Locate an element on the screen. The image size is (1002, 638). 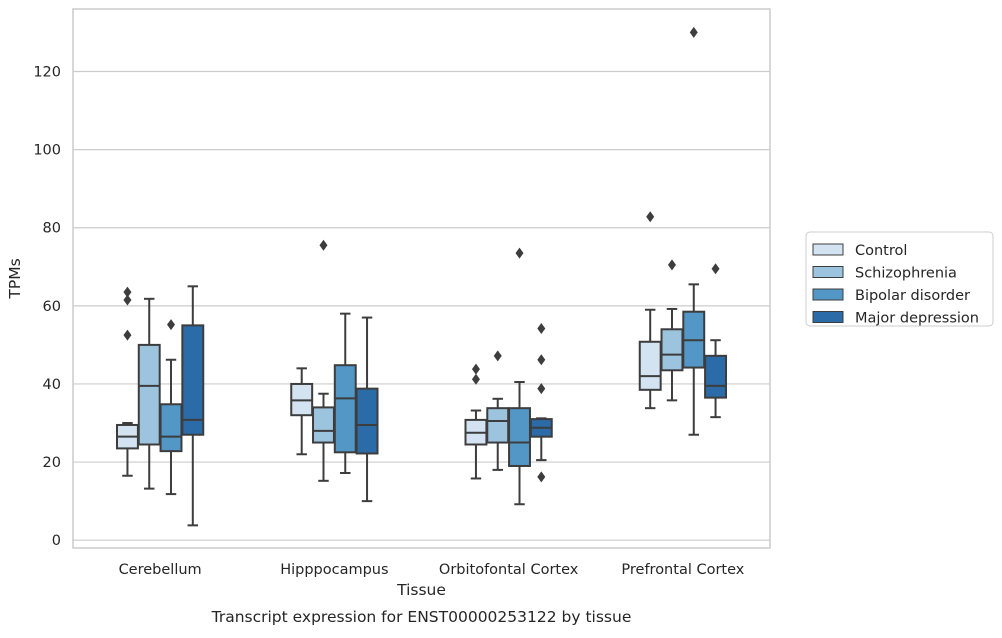
legend-item-major-depression: Major depression is located at coordinates (895, 319).